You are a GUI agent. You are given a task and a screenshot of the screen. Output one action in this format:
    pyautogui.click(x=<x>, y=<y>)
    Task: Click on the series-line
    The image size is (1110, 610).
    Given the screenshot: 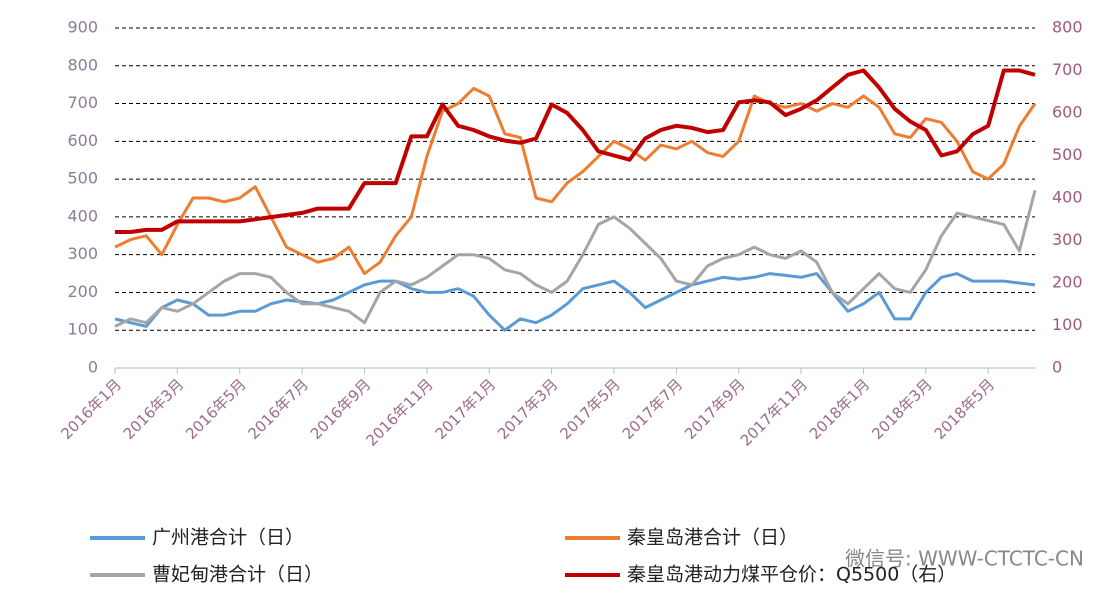 What is the action you would take?
    pyautogui.click(x=575, y=302)
    